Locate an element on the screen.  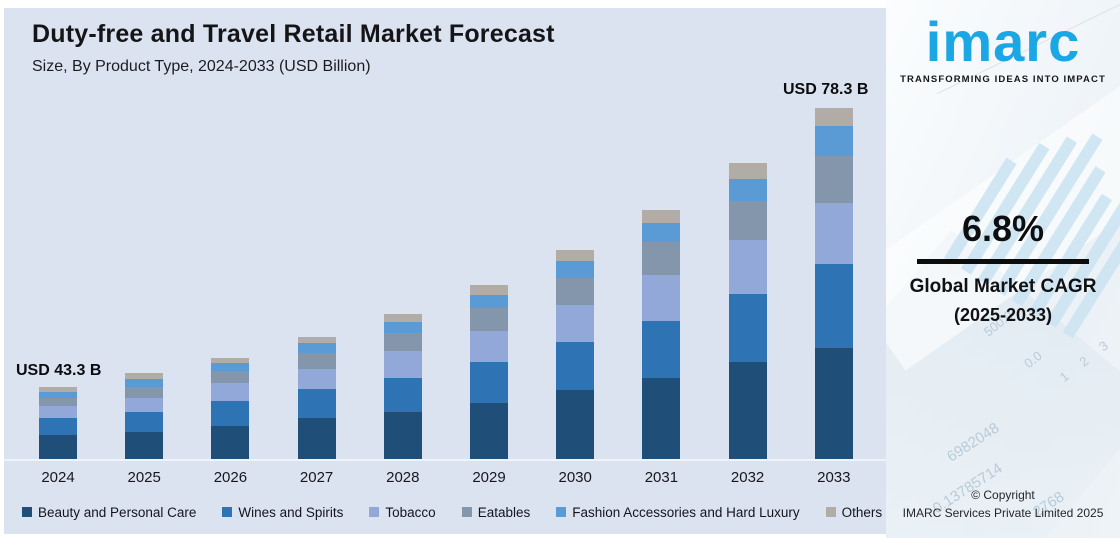
cagr-block: 6.8% Global Market CAGR (2025-2033) is located at coordinates (1003, 267).